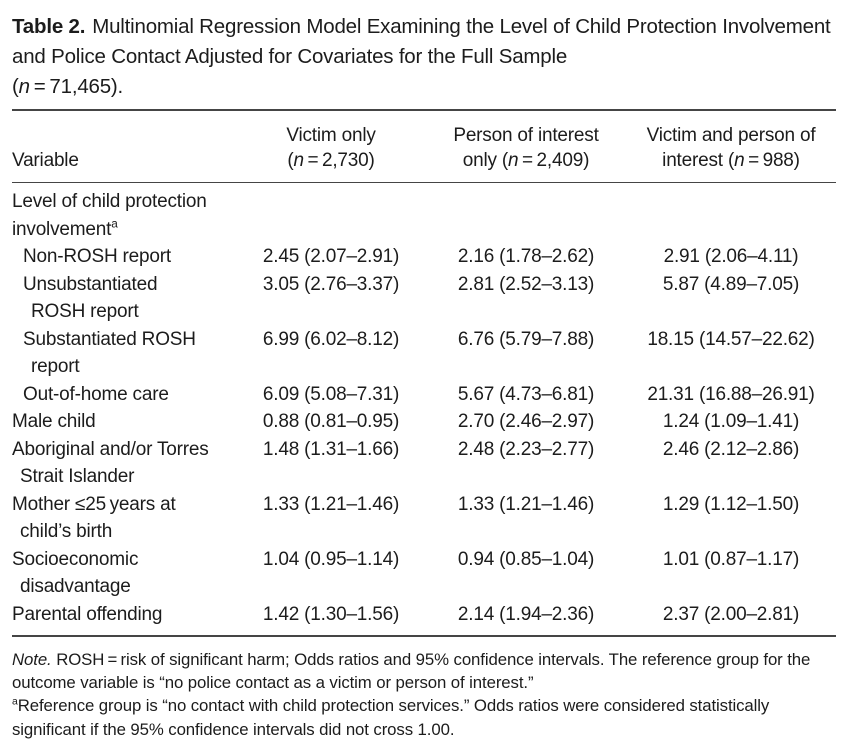 The height and width of the screenshot is (741, 850). What do you see at coordinates (526, 449) in the screenshot?
I see `odds-ratio-cell: 2.48 (2.23–2.77)` at bounding box center [526, 449].